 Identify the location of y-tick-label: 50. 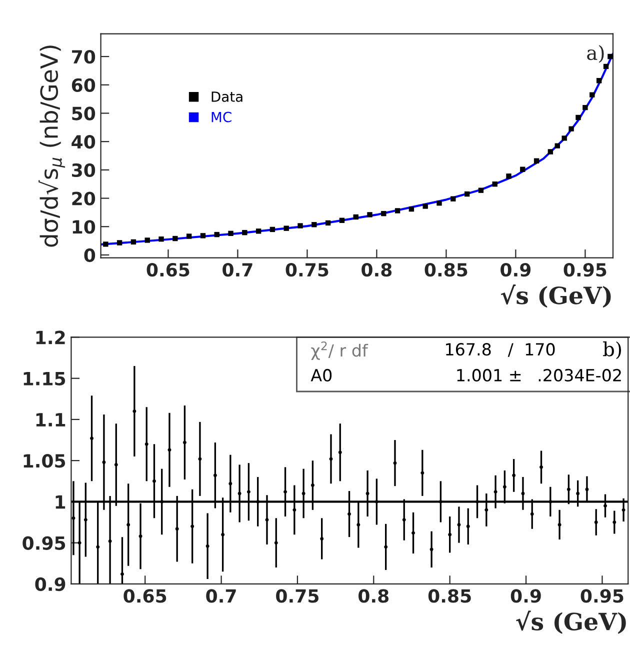
(84, 113).